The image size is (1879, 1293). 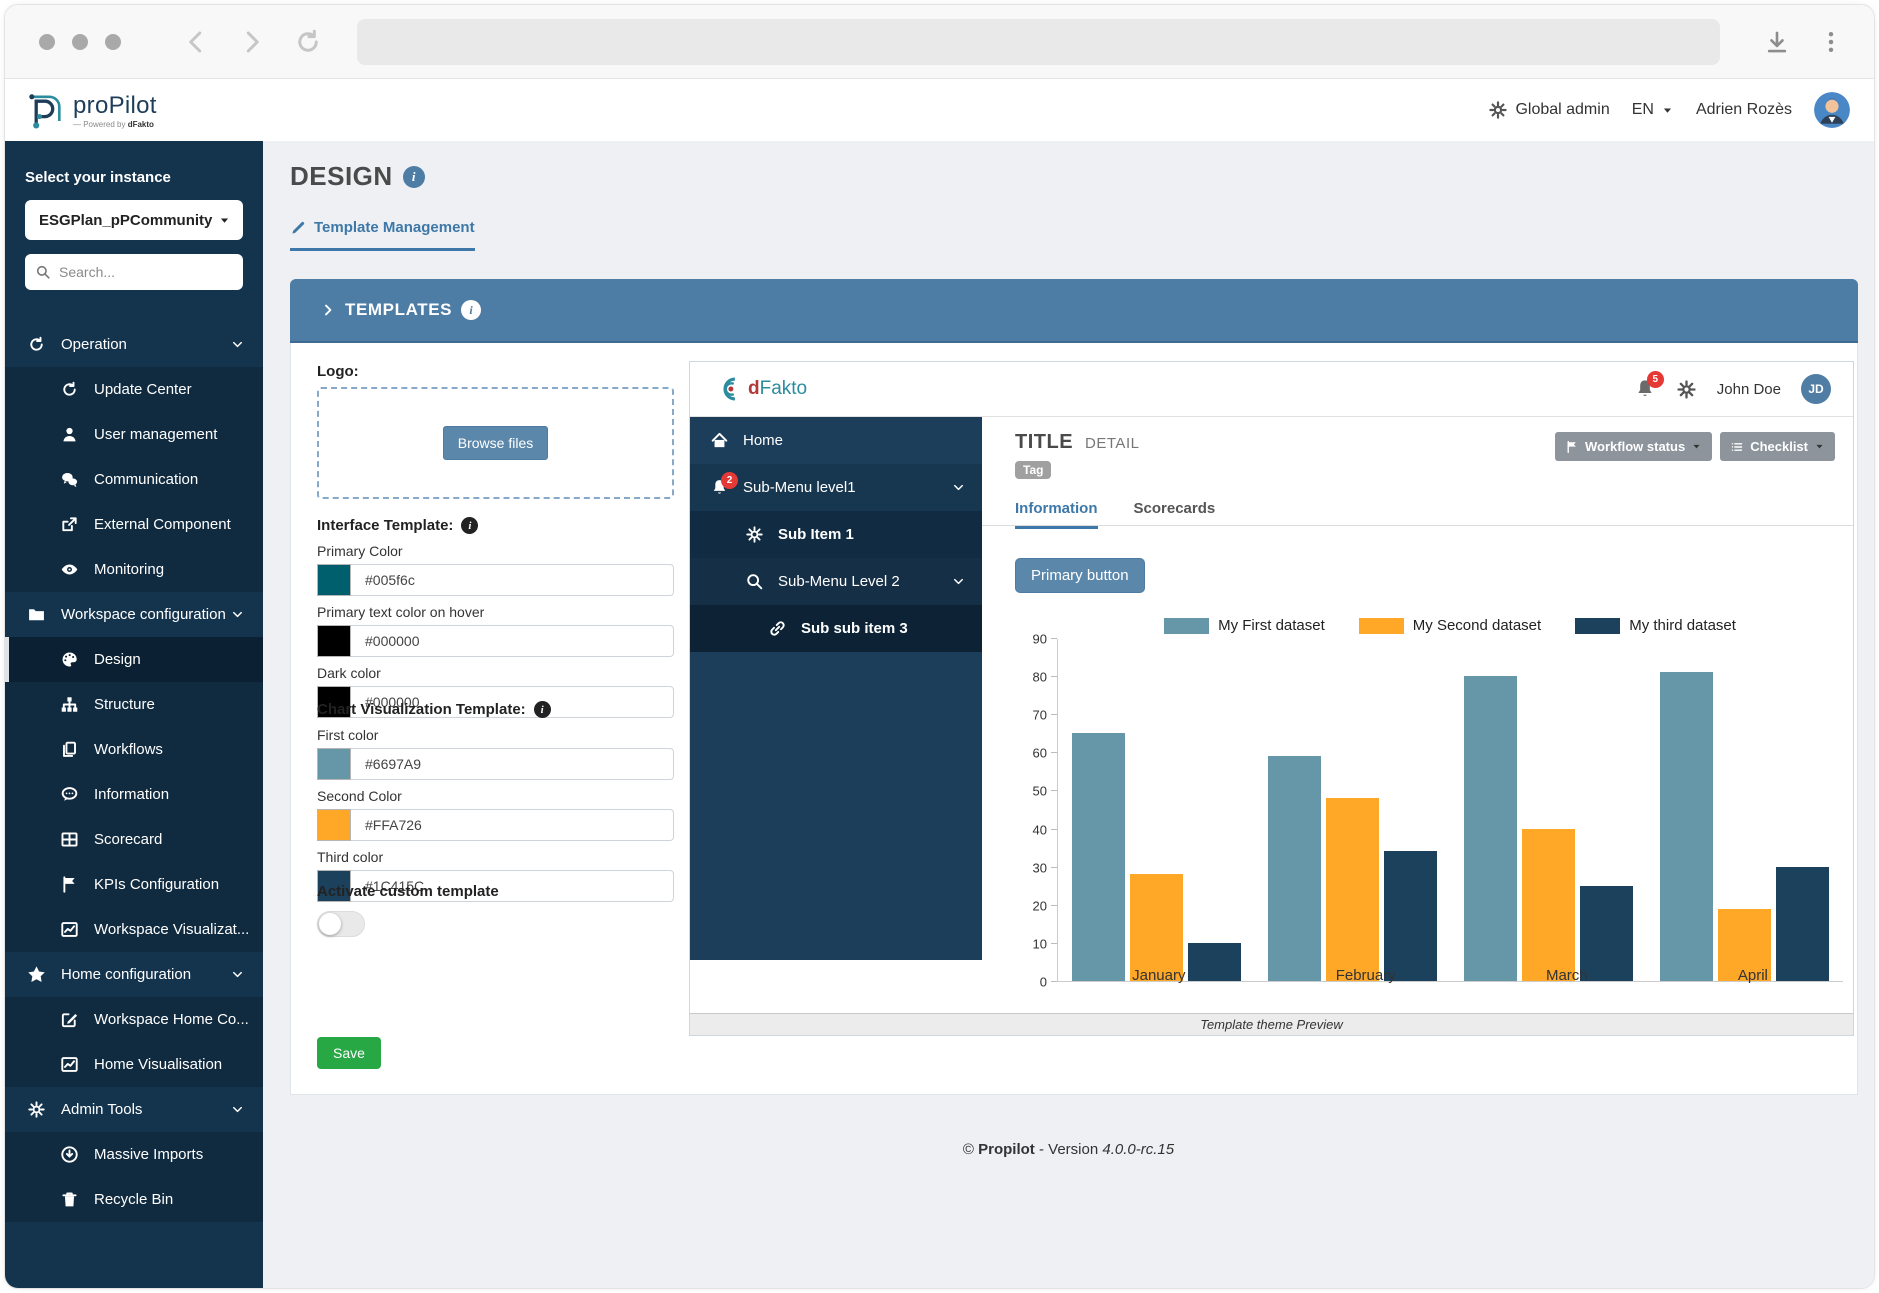 I want to click on sidebar-item-communication: Communication, so click(x=134, y=479).